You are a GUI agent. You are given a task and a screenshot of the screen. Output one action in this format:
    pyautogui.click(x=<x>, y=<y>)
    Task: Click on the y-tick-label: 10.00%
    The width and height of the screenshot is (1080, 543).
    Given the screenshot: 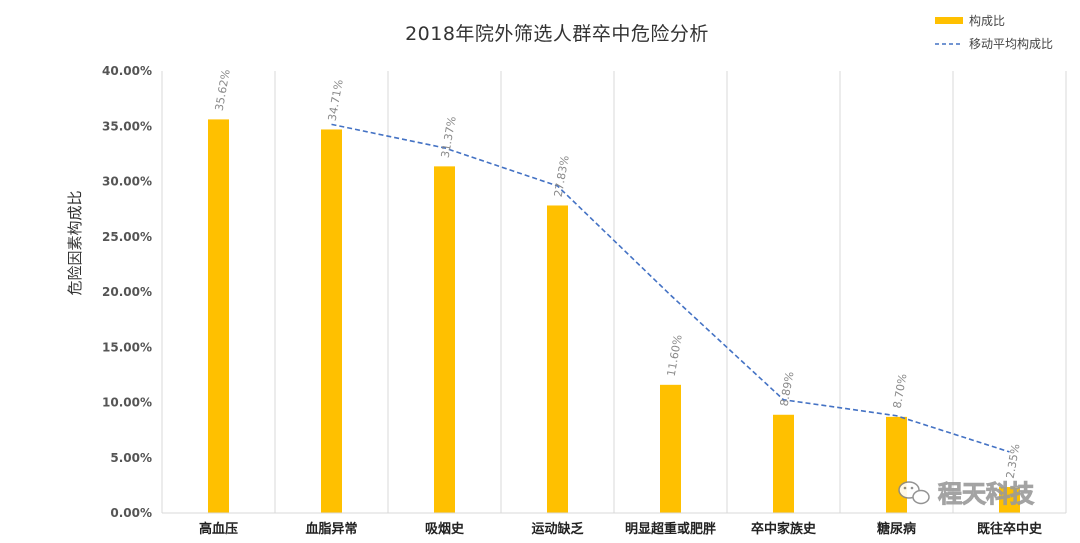 What is the action you would take?
    pyautogui.click(x=127, y=403)
    